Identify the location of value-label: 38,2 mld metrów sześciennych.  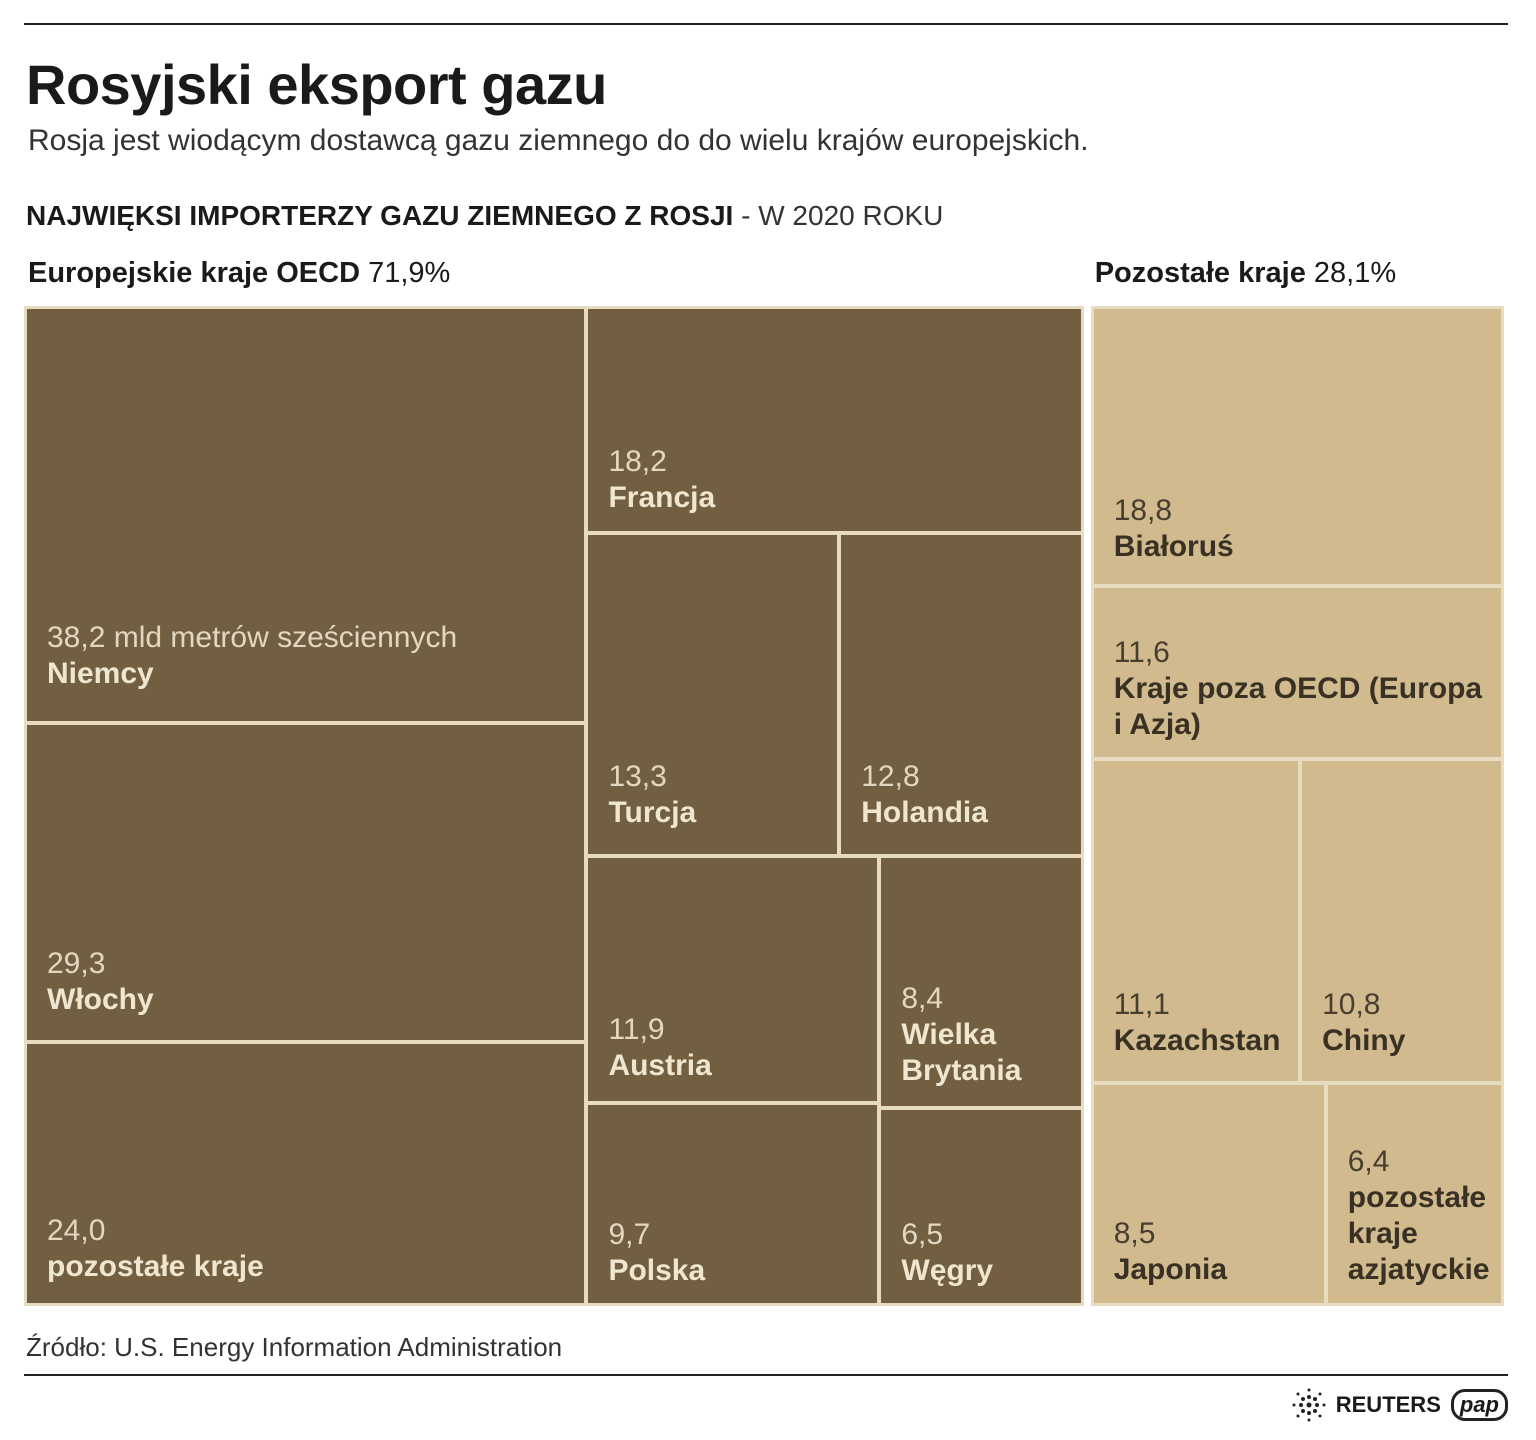
(252, 637).